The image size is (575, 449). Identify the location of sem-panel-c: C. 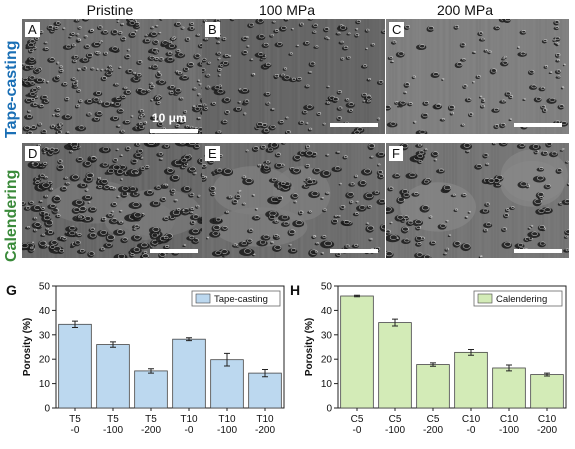
(477, 76).